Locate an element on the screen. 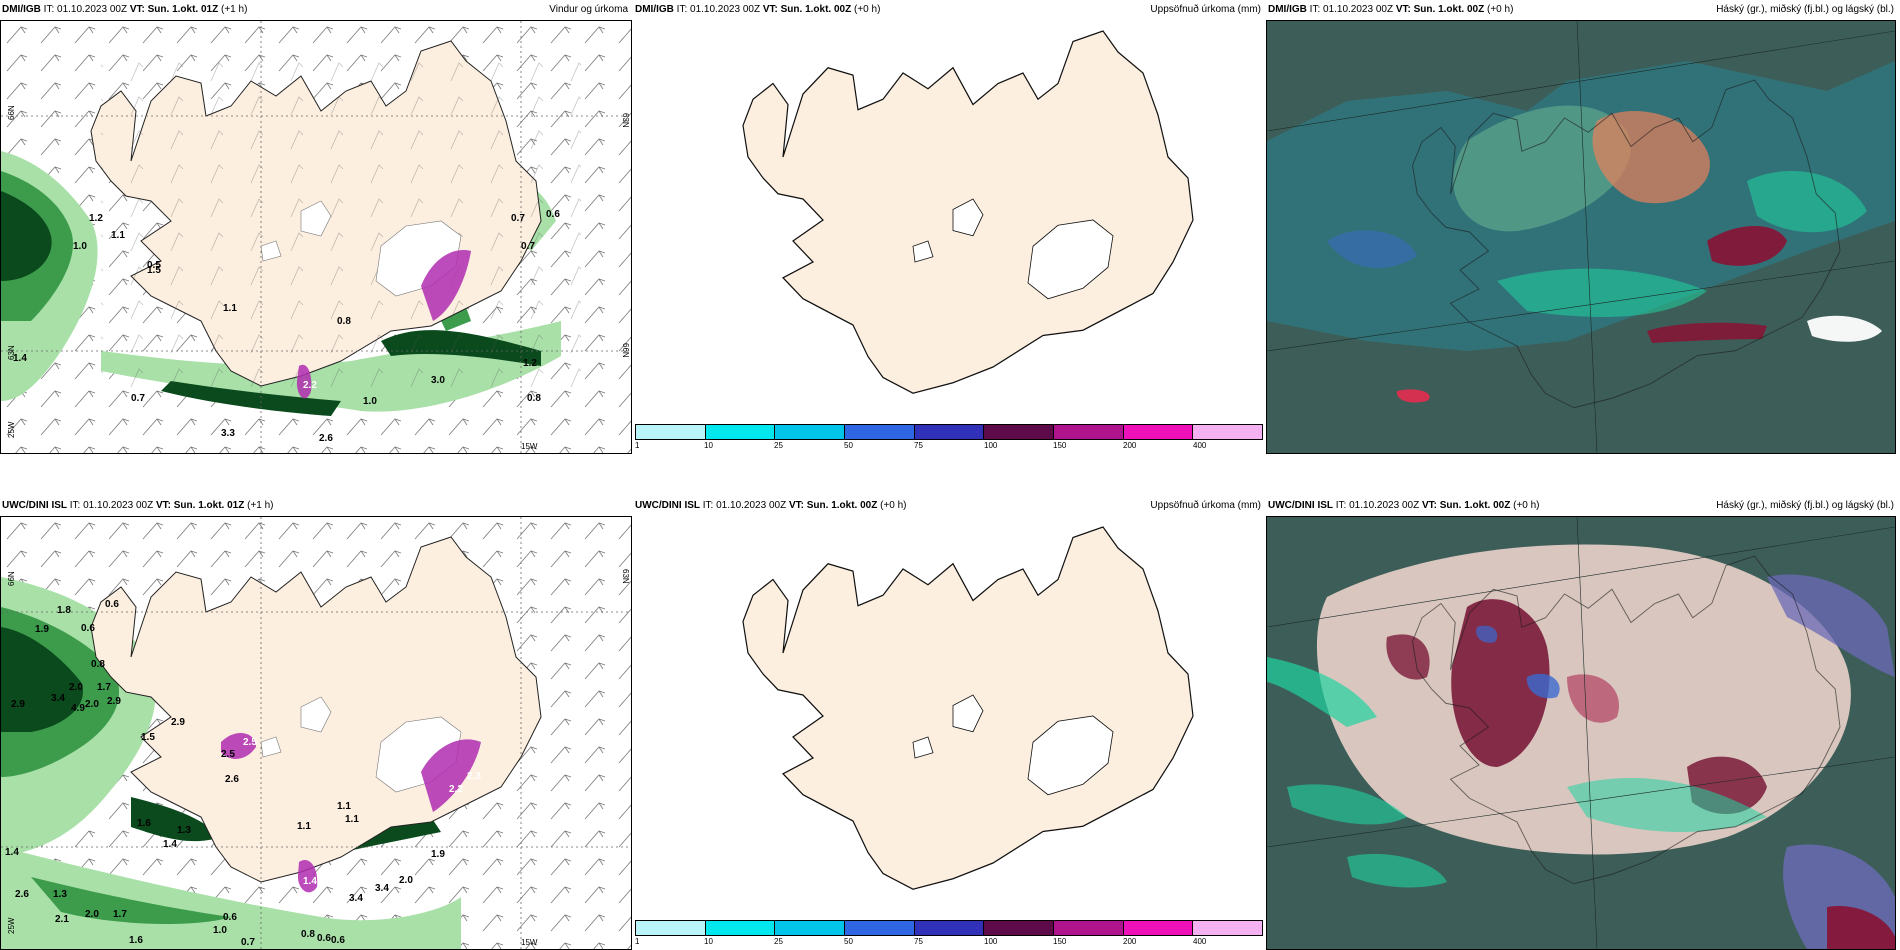  precip-value: 1.3 is located at coordinates (184, 830).